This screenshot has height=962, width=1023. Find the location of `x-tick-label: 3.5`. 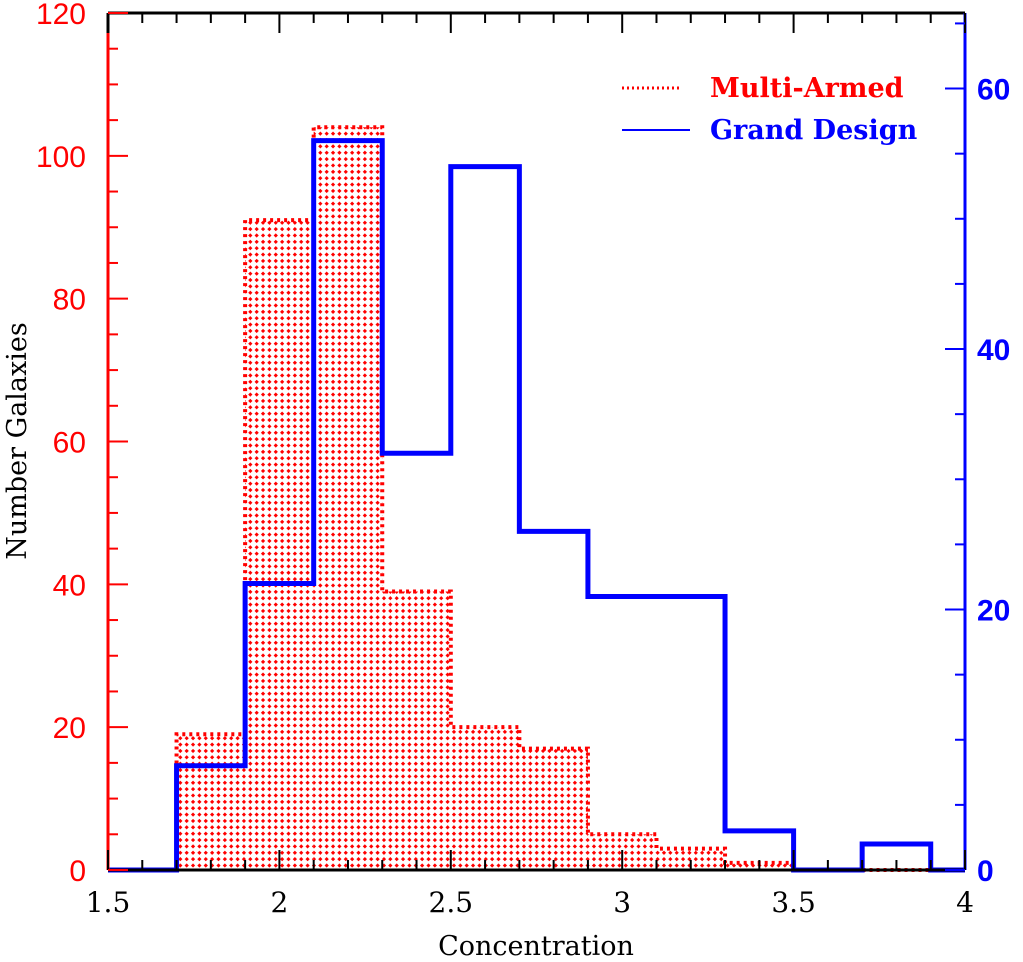

x-tick-label: 3.5 is located at coordinates (793, 902).